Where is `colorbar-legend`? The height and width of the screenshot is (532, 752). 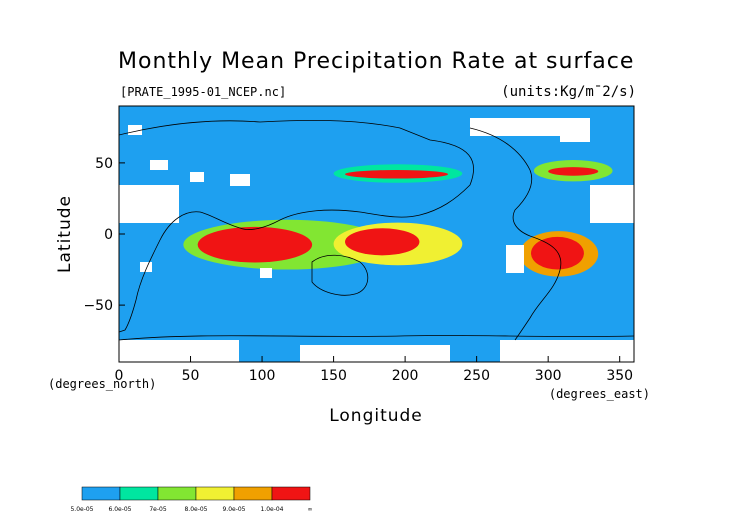 colorbar-legend is located at coordinates (196, 493).